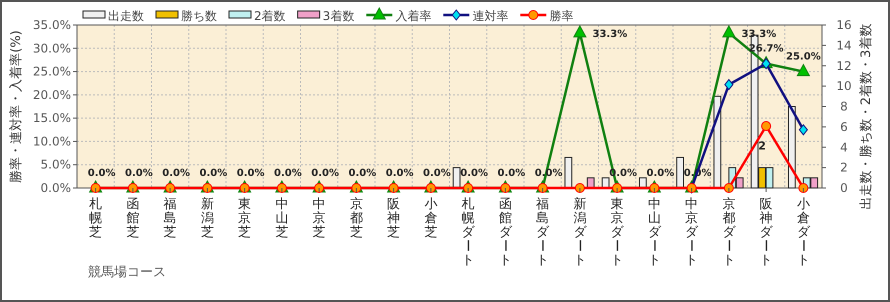 The width and height of the screenshot is (890, 302). I want to click on y2-tick-label: 10, so click(844, 86).